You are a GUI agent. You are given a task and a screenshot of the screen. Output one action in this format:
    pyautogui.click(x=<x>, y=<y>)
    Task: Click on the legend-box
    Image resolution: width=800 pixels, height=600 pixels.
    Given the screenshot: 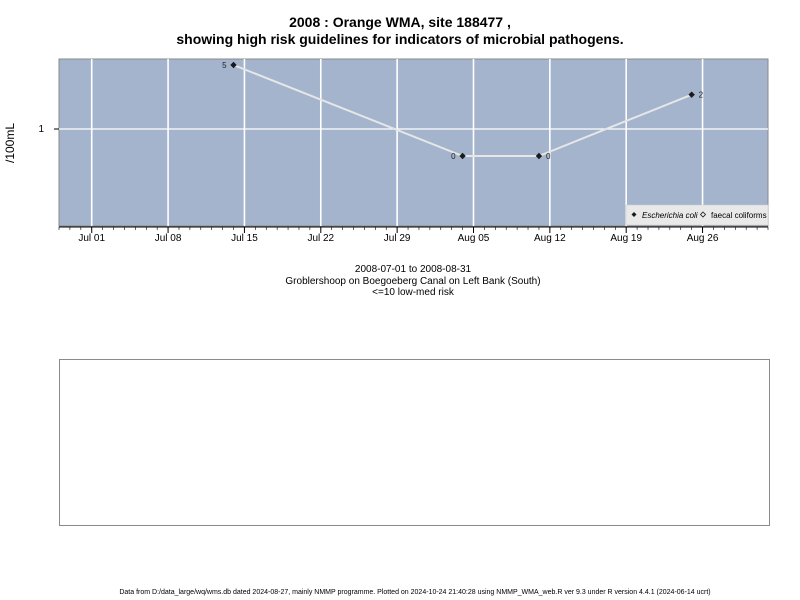 What is the action you would take?
    pyautogui.click(x=697, y=215)
    